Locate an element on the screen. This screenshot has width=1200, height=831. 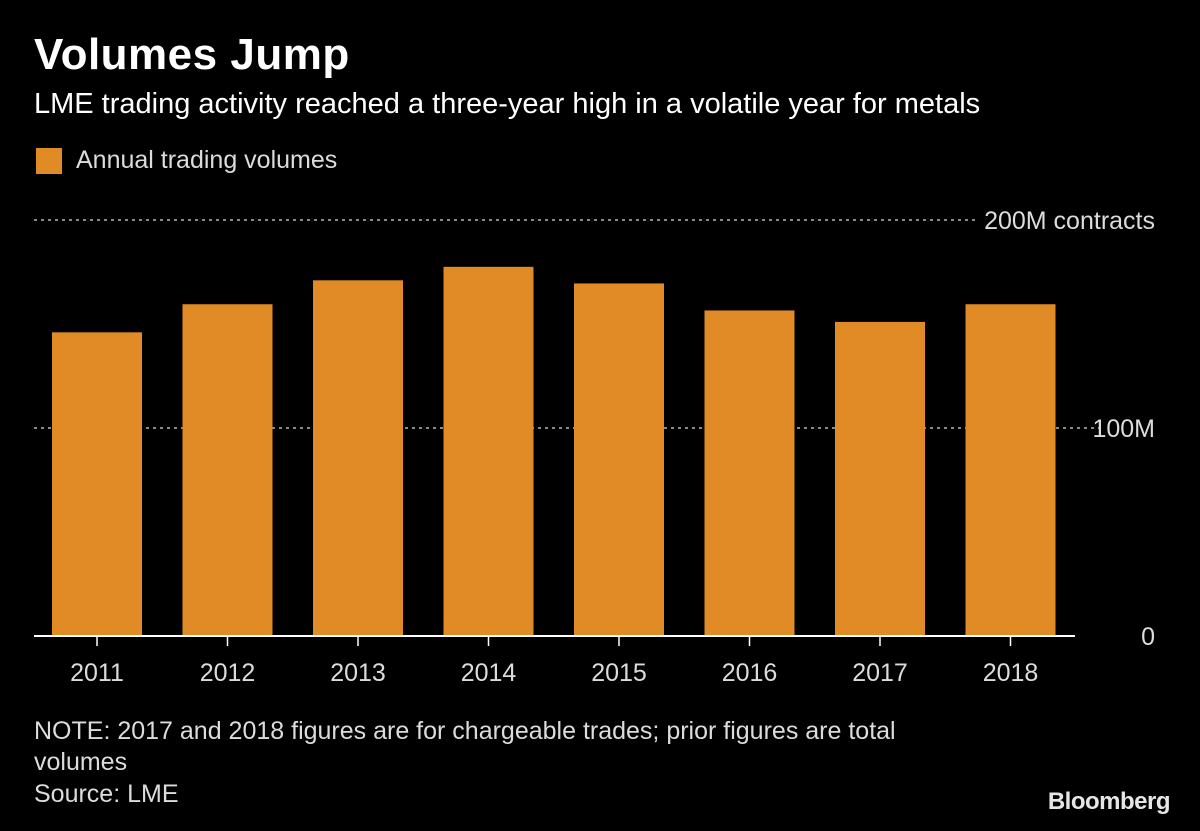
y-tick-label: 0 is located at coordinates (1148, 637).